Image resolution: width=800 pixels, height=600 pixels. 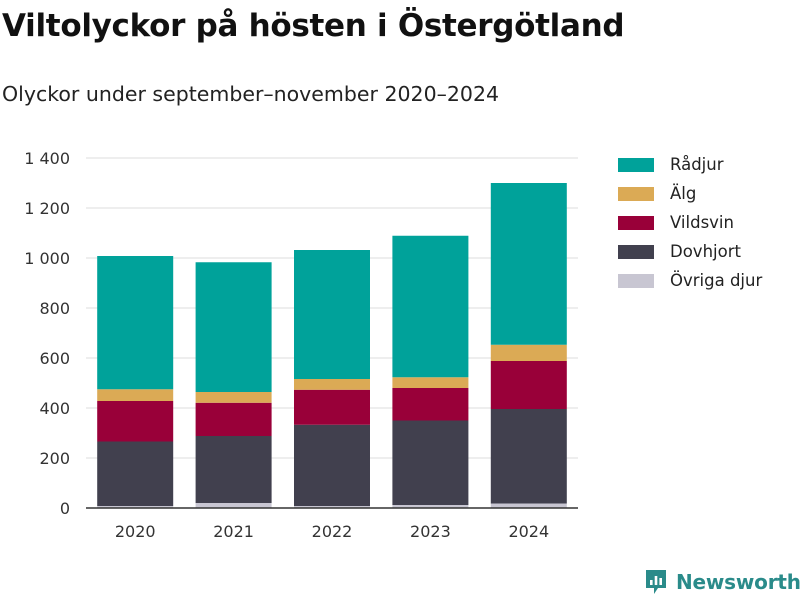 I want to click on legend-item: Vildsvin, so click(x=690, y=222).